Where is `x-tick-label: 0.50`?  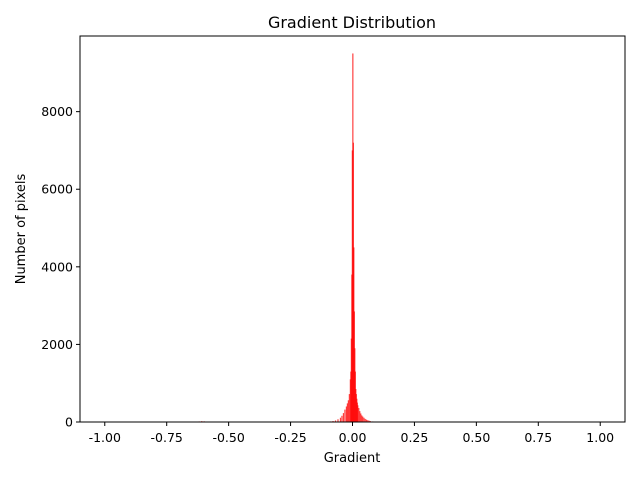 x-tick-label: 0.50 is located at coordinates (476, 437).